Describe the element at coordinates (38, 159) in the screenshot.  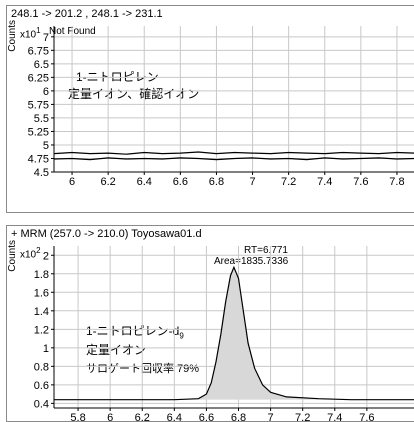
I see `y-tick-label: 4.75` at that location.